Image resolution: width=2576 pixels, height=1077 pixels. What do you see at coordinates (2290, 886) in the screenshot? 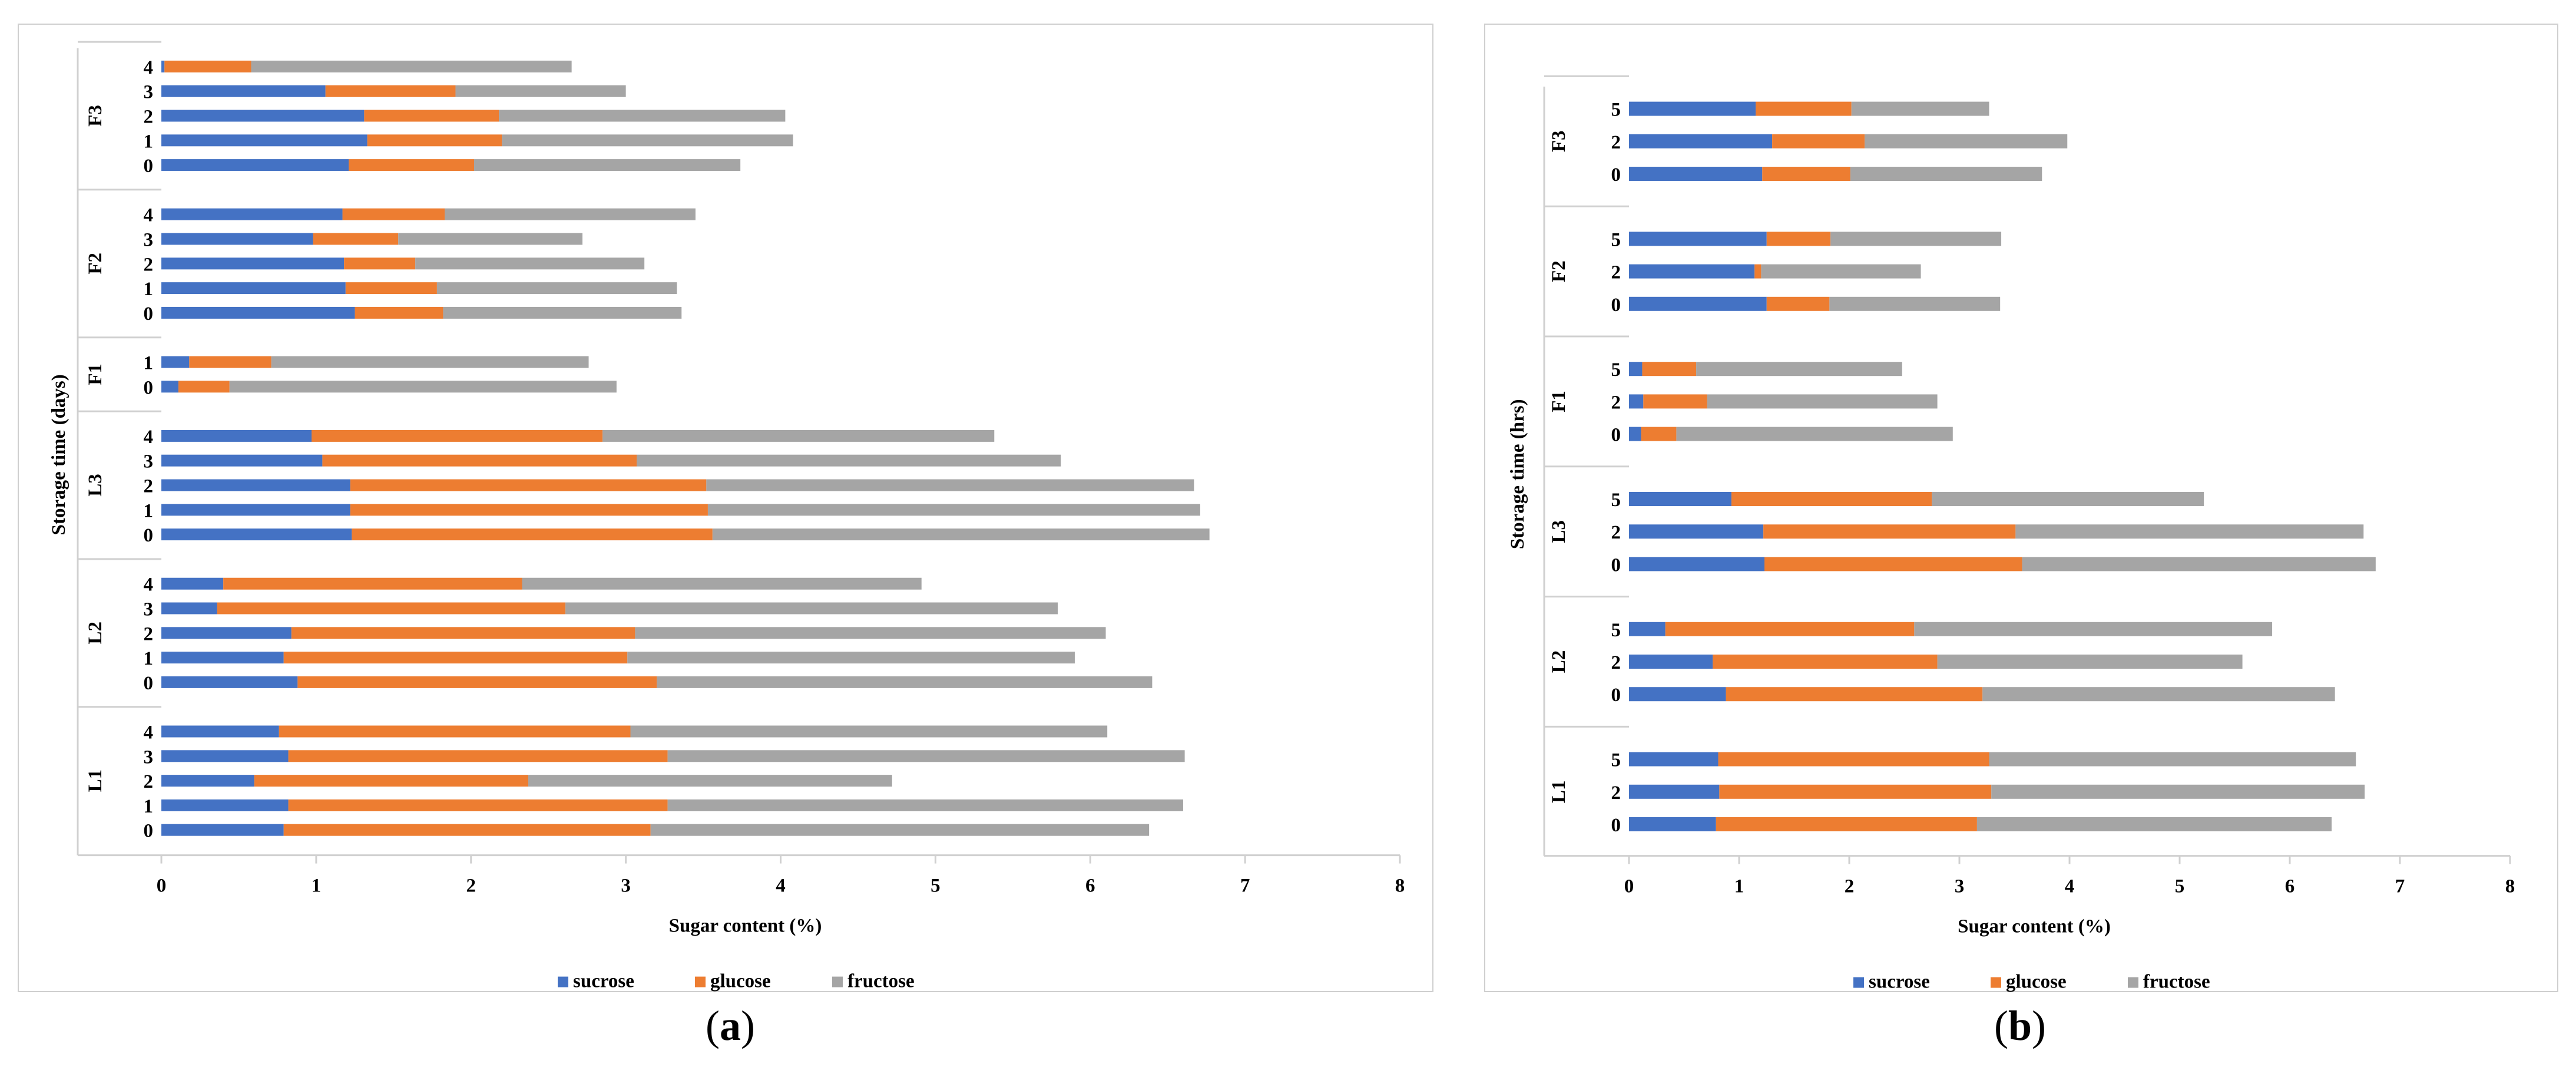
I see `x-tick-label: 6` at bounding box center [2290, 886].